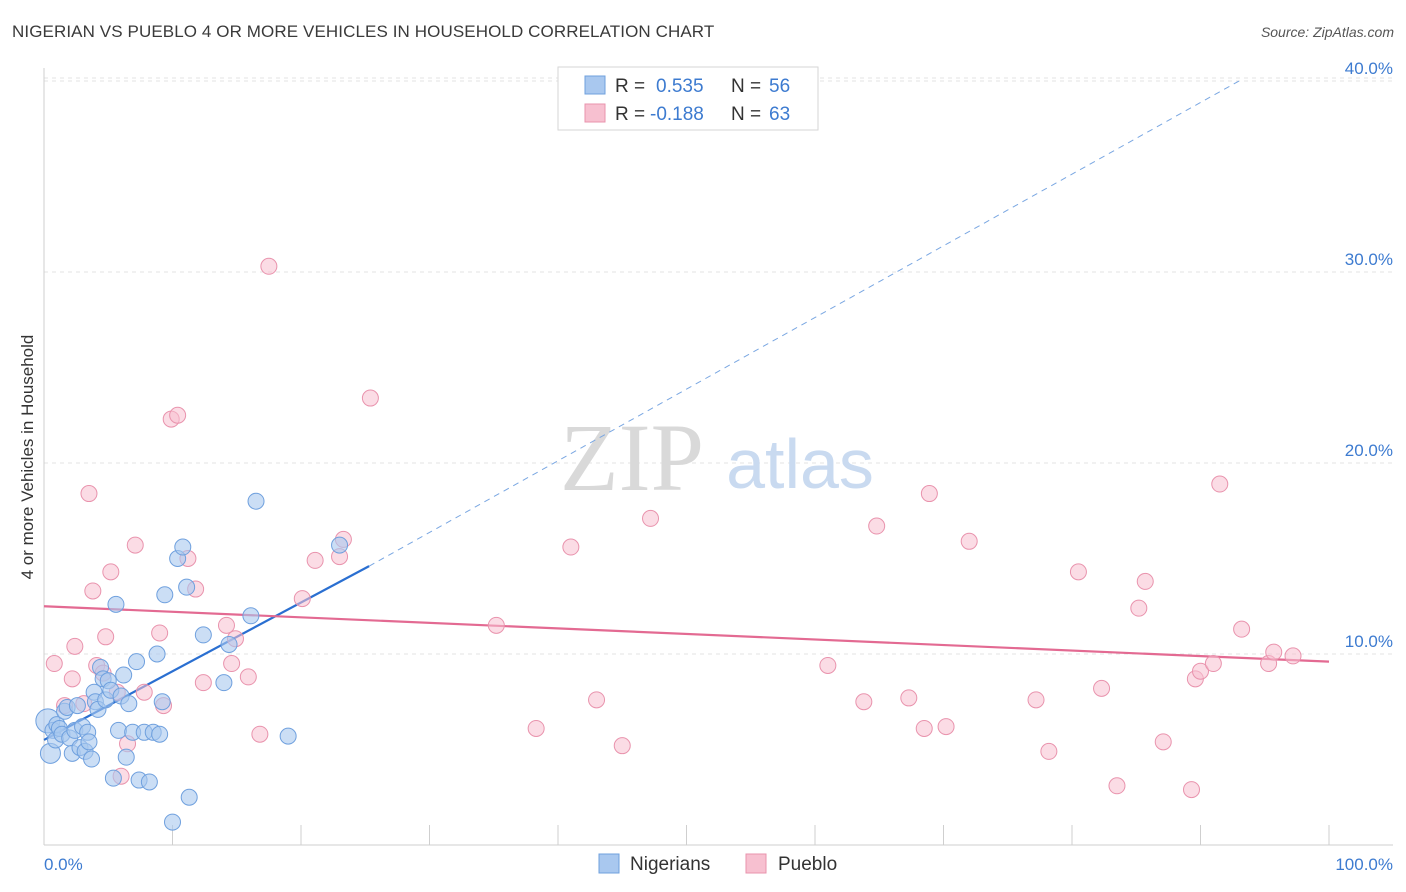 This screenshot has width=1406, height=892. Describe the element at coordinates (1327, 32) in the screenshot. I see `source-label: Source: ZipAtlas.com` at that location.